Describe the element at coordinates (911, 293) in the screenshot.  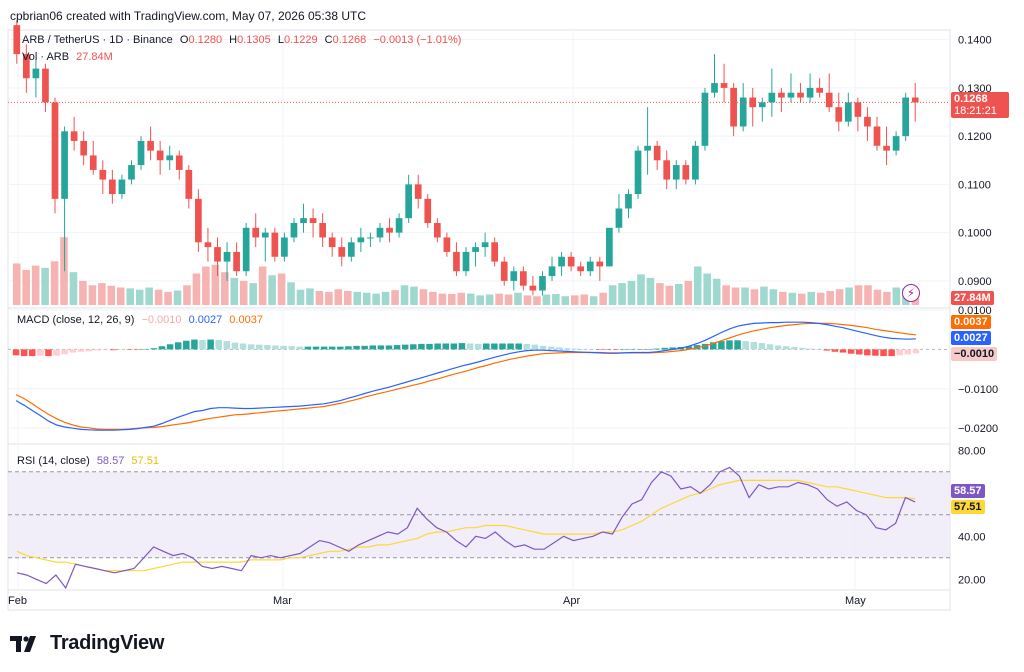
I see `flash-icon: ⚡` at that location.